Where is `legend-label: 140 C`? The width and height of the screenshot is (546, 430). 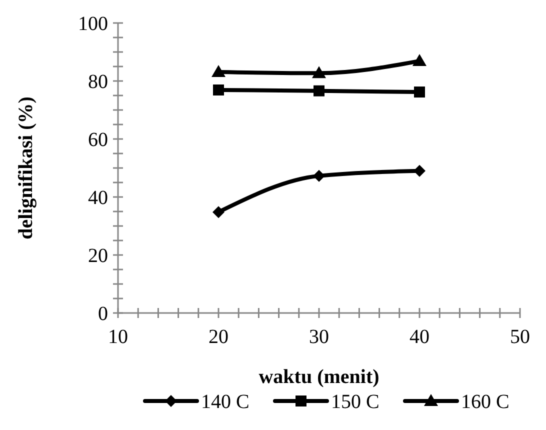 legend-label: 140 C is located at coordinates (225, 402).